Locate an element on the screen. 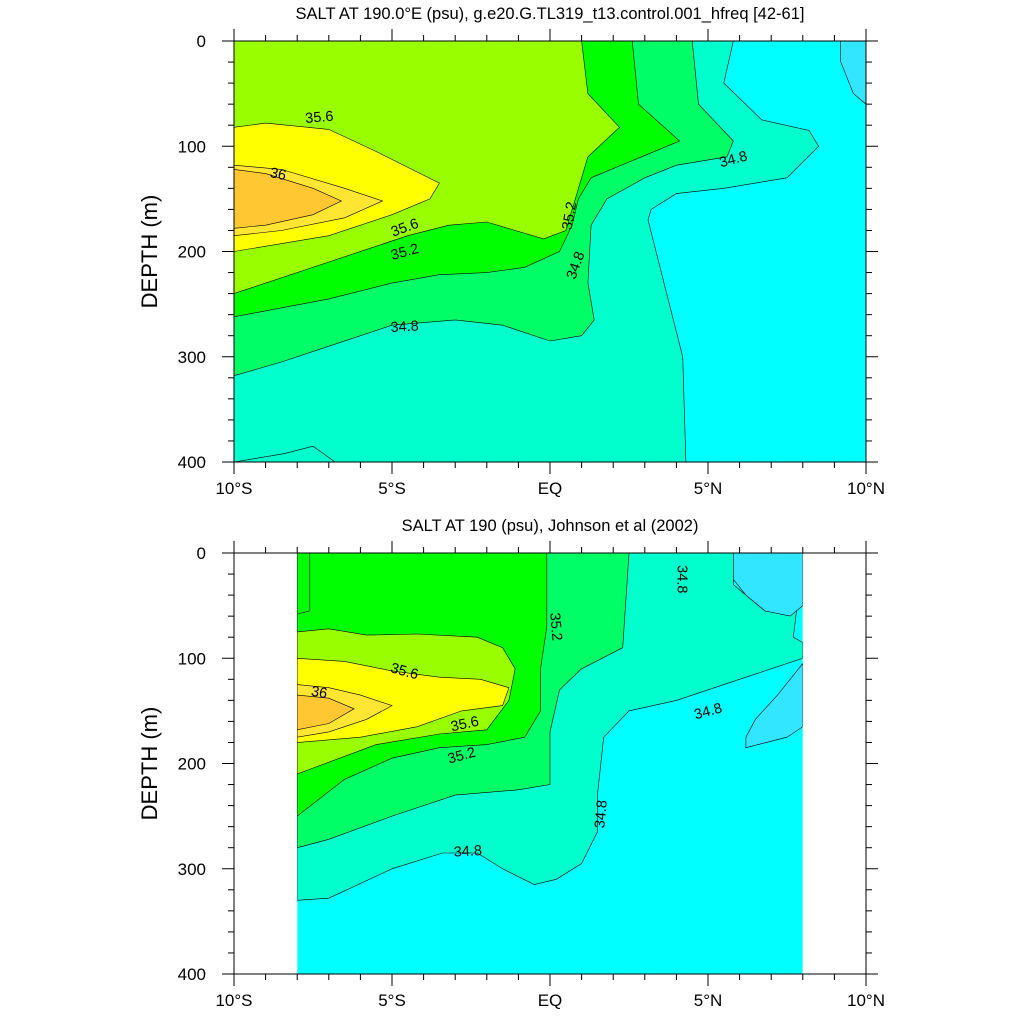  salinity-region-34.9 is located at coordinates (285, 453).